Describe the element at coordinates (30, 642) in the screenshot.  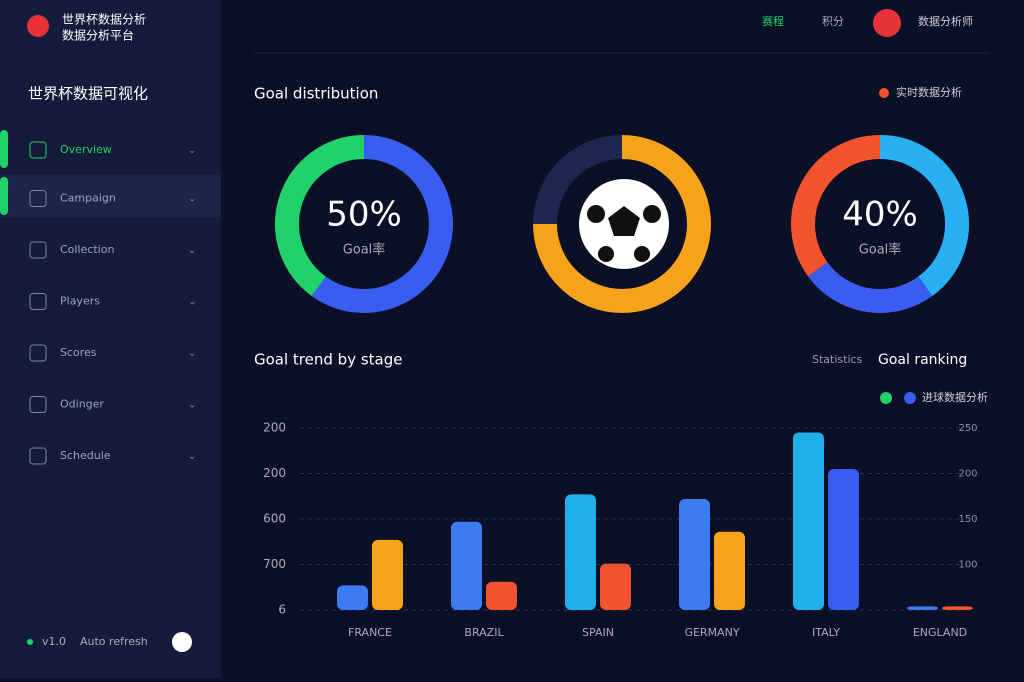
I see `status-dot` at that location.